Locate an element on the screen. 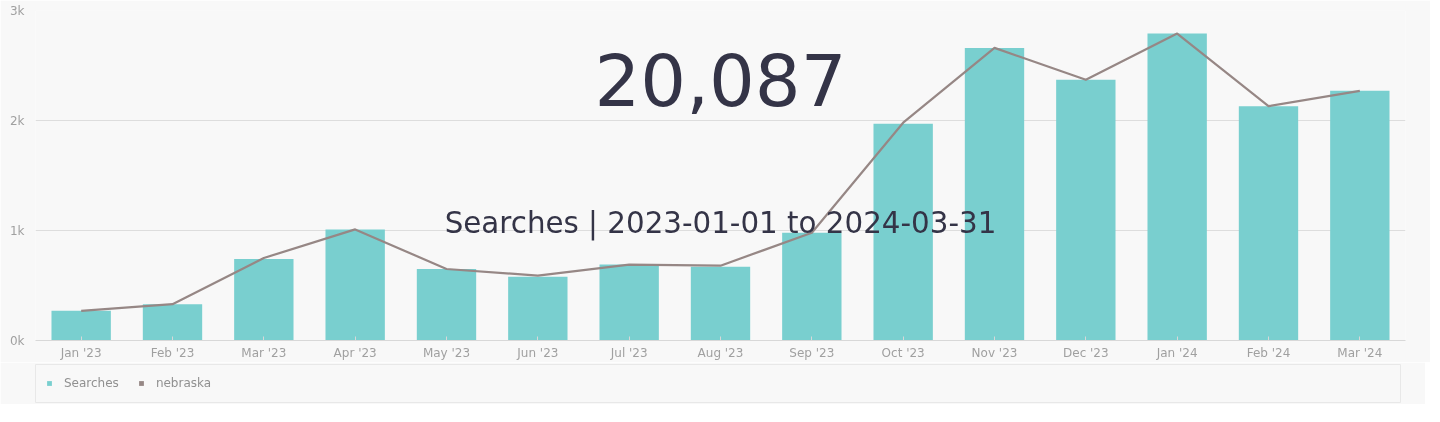 This screenshot has width=1440, height=422. legend-label: Searches is located at coordinates (91, 383).